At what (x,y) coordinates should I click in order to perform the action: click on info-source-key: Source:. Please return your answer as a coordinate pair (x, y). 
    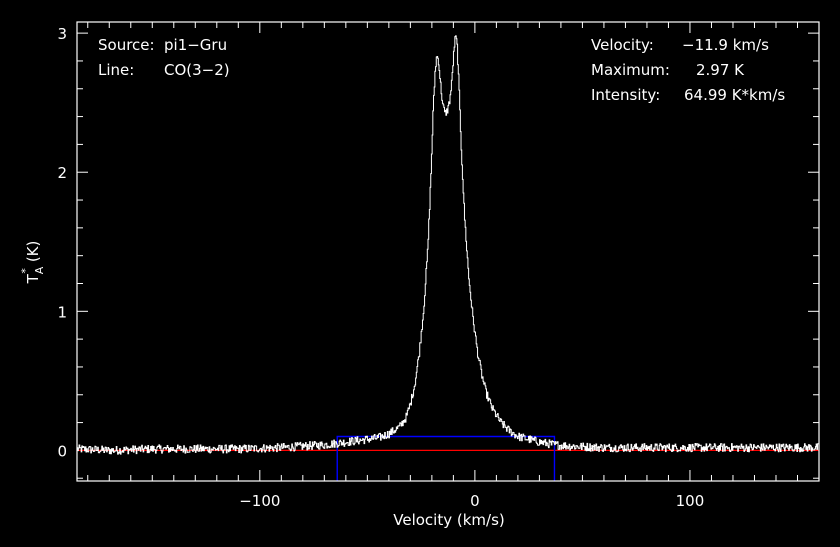
    Looking at the image, I should click on (126, 45).